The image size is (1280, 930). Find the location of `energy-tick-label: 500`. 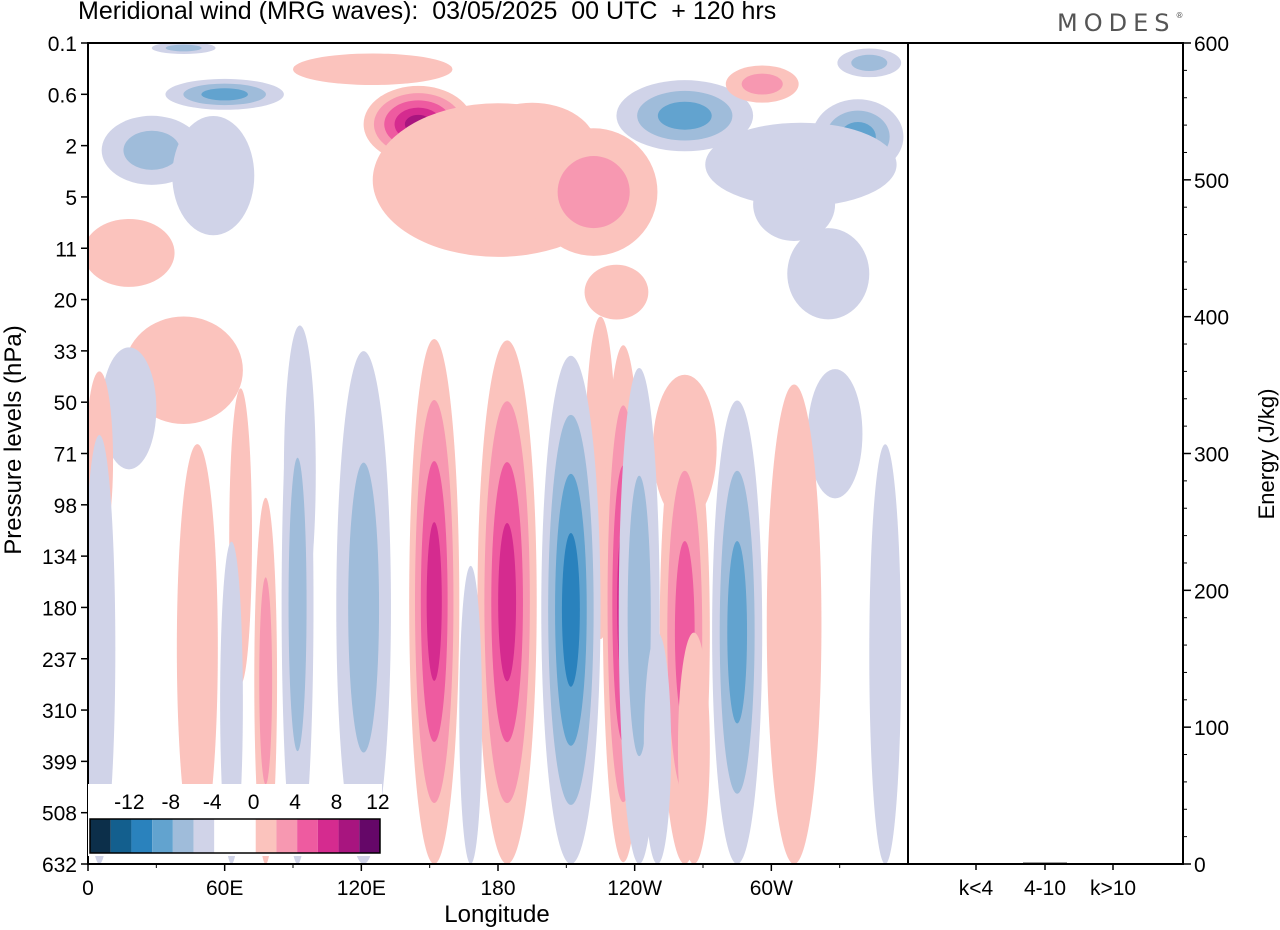

energy-tick-label: 500 is located at coordinates (1211, 181).